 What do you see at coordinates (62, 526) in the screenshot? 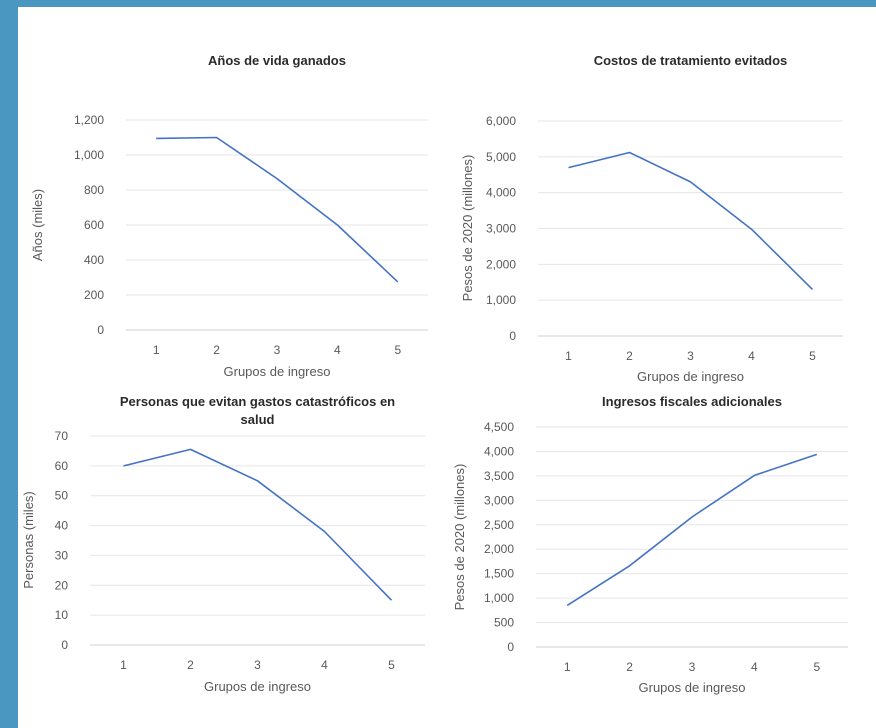
I see `y-tick-label: 40` at bounding box center [62, 526].